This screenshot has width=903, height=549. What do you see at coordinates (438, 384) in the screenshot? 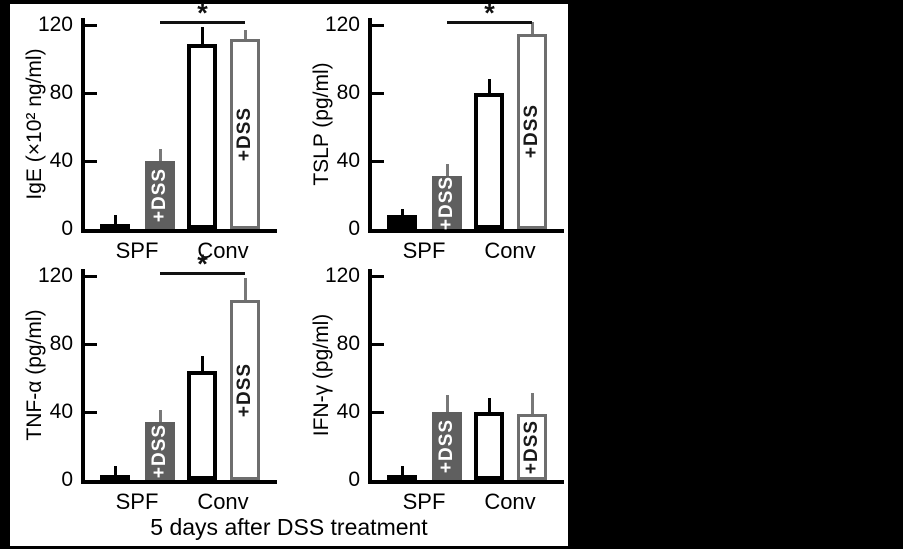
I see `chart-ifn-gamma: IFN-γ (pg/ml) 0 40 80 120 +DSS +DSS SPF Conv` at bounding box center [438, 384].